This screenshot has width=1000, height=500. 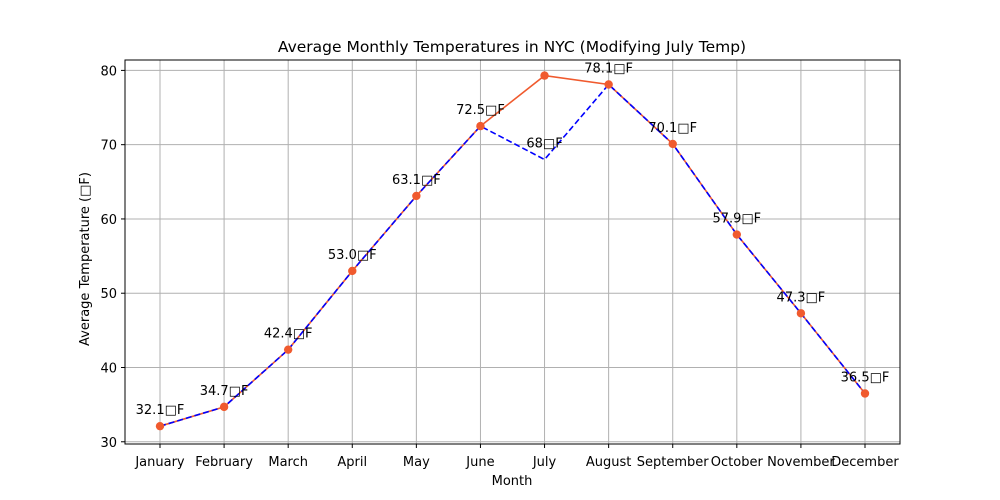 I want to click on x-tick-label: May, so click(x=416, y=462).